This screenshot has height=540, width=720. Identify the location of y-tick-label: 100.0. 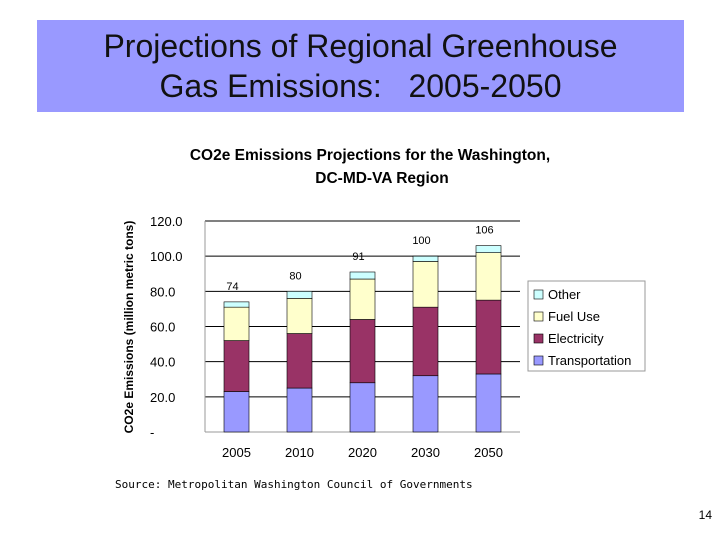
(166, 256).